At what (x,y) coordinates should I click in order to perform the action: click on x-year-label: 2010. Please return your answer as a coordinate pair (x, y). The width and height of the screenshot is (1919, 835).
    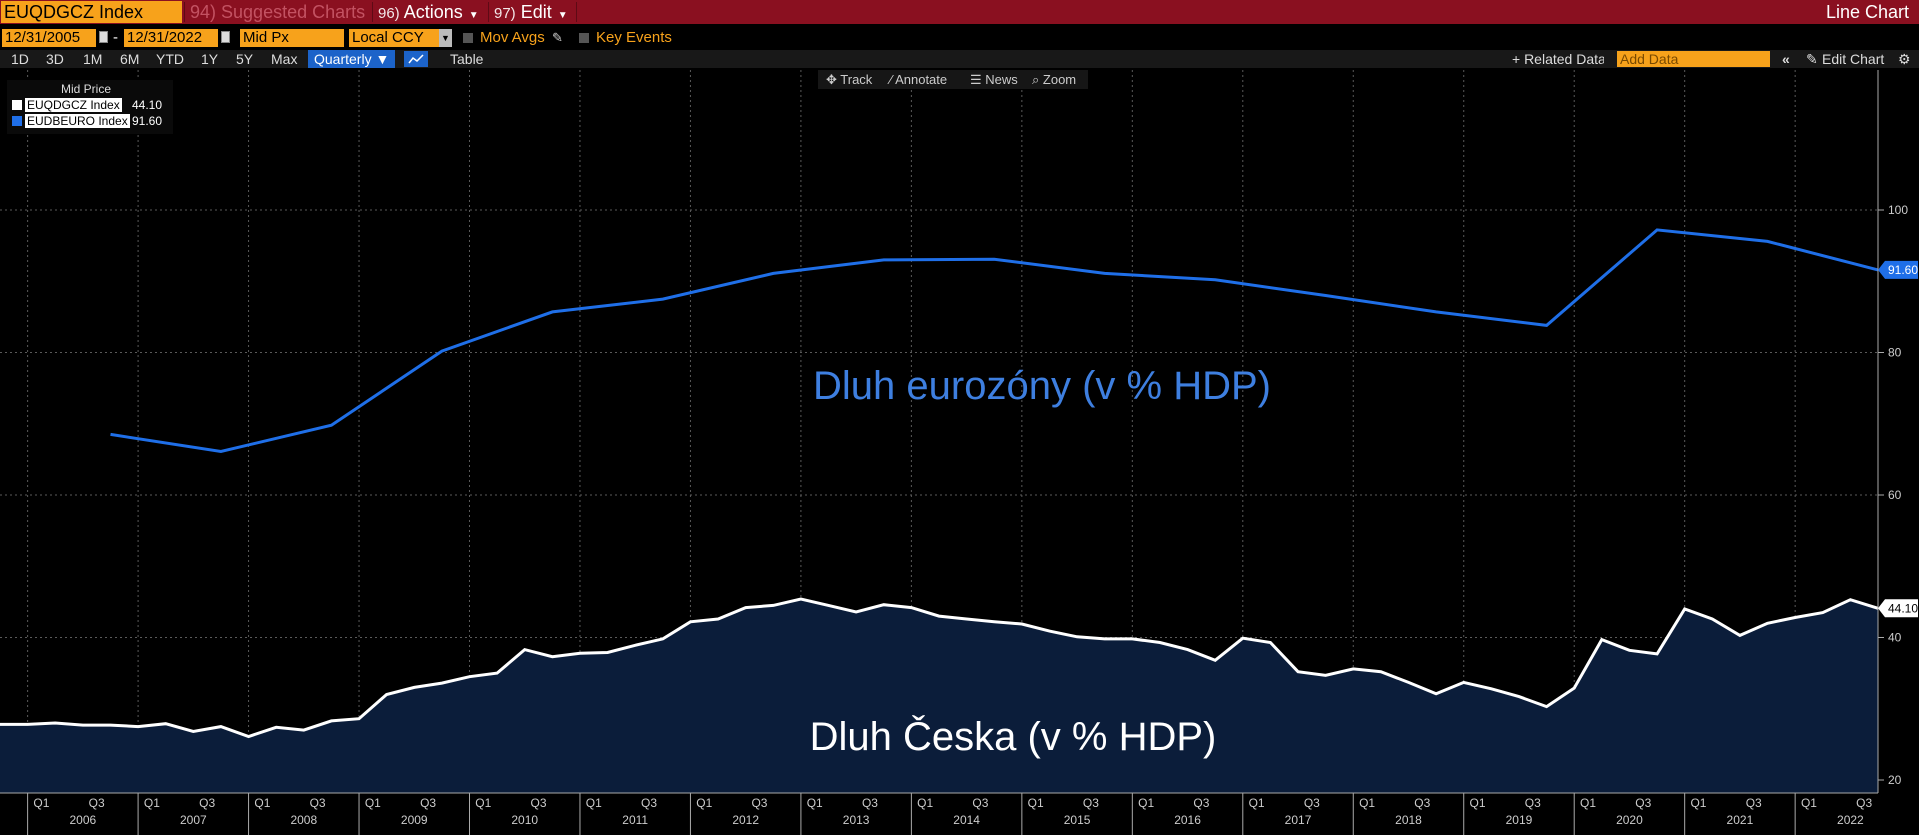
    Looking at the image, I should click on (524, 820).